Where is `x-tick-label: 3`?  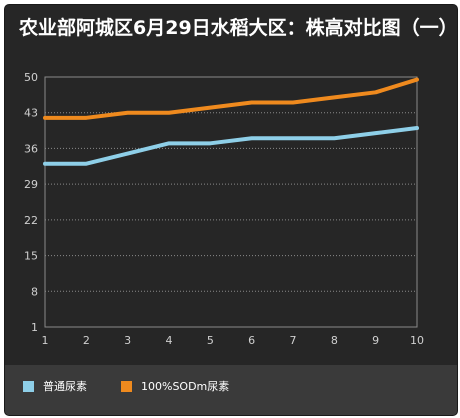
x-tick-label: 3 is located at coordinates (127, 340).